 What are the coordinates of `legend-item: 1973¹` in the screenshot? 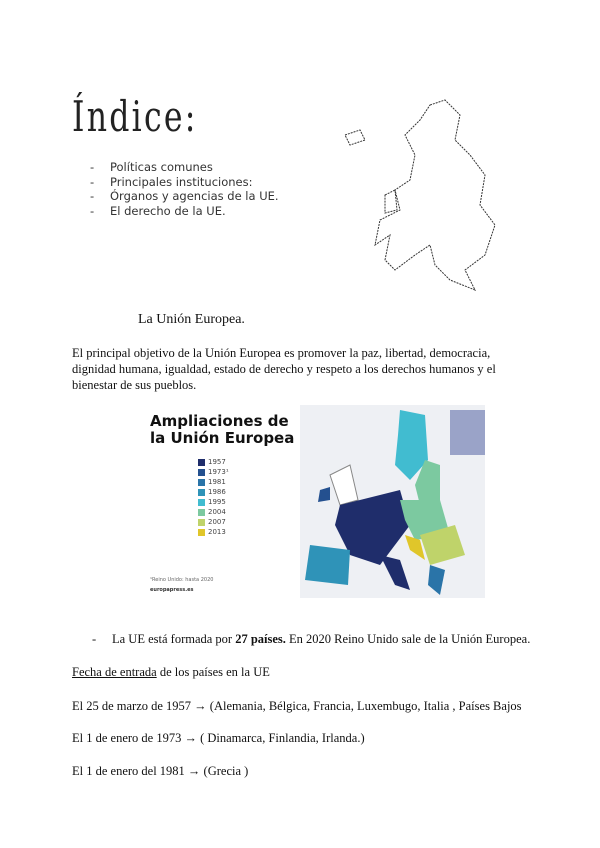 It's located at (213, 472).